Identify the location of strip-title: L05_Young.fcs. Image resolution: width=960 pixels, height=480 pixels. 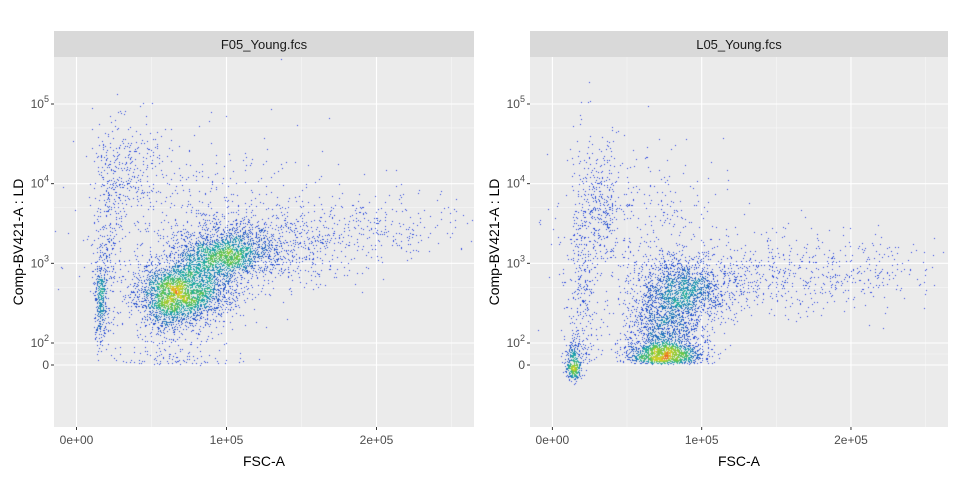
(739, 44).